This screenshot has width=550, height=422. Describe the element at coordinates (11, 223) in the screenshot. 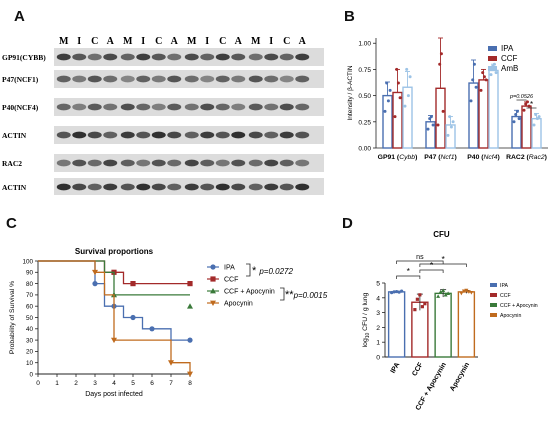

I see `panel-label-c: C` at that location.